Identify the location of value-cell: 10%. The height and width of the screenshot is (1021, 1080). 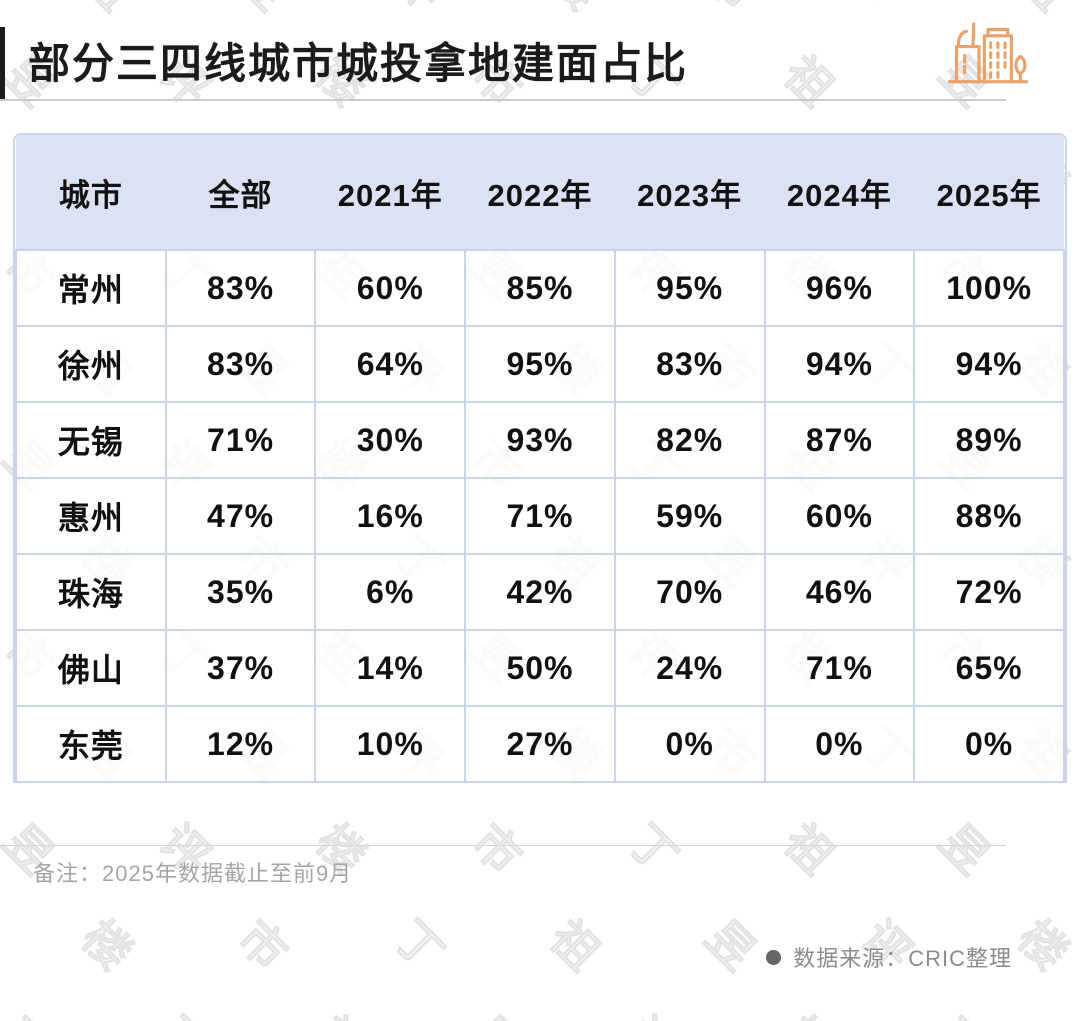
(390, 743).